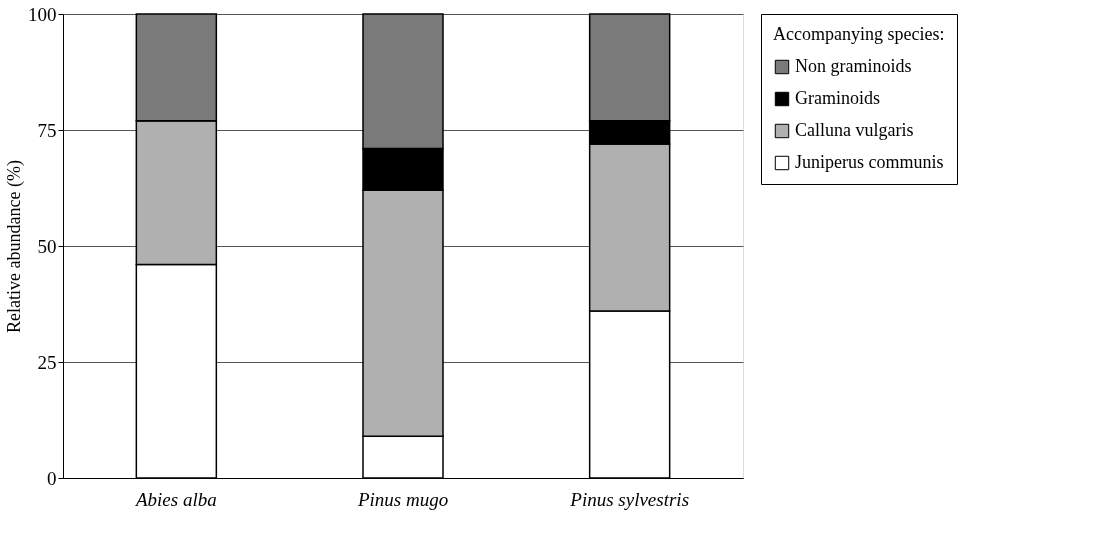  What do you see at coordinates (859, 34) in the screenshot?
I see `legend-title: Accompanying species:` at bounding box center [859, 34].